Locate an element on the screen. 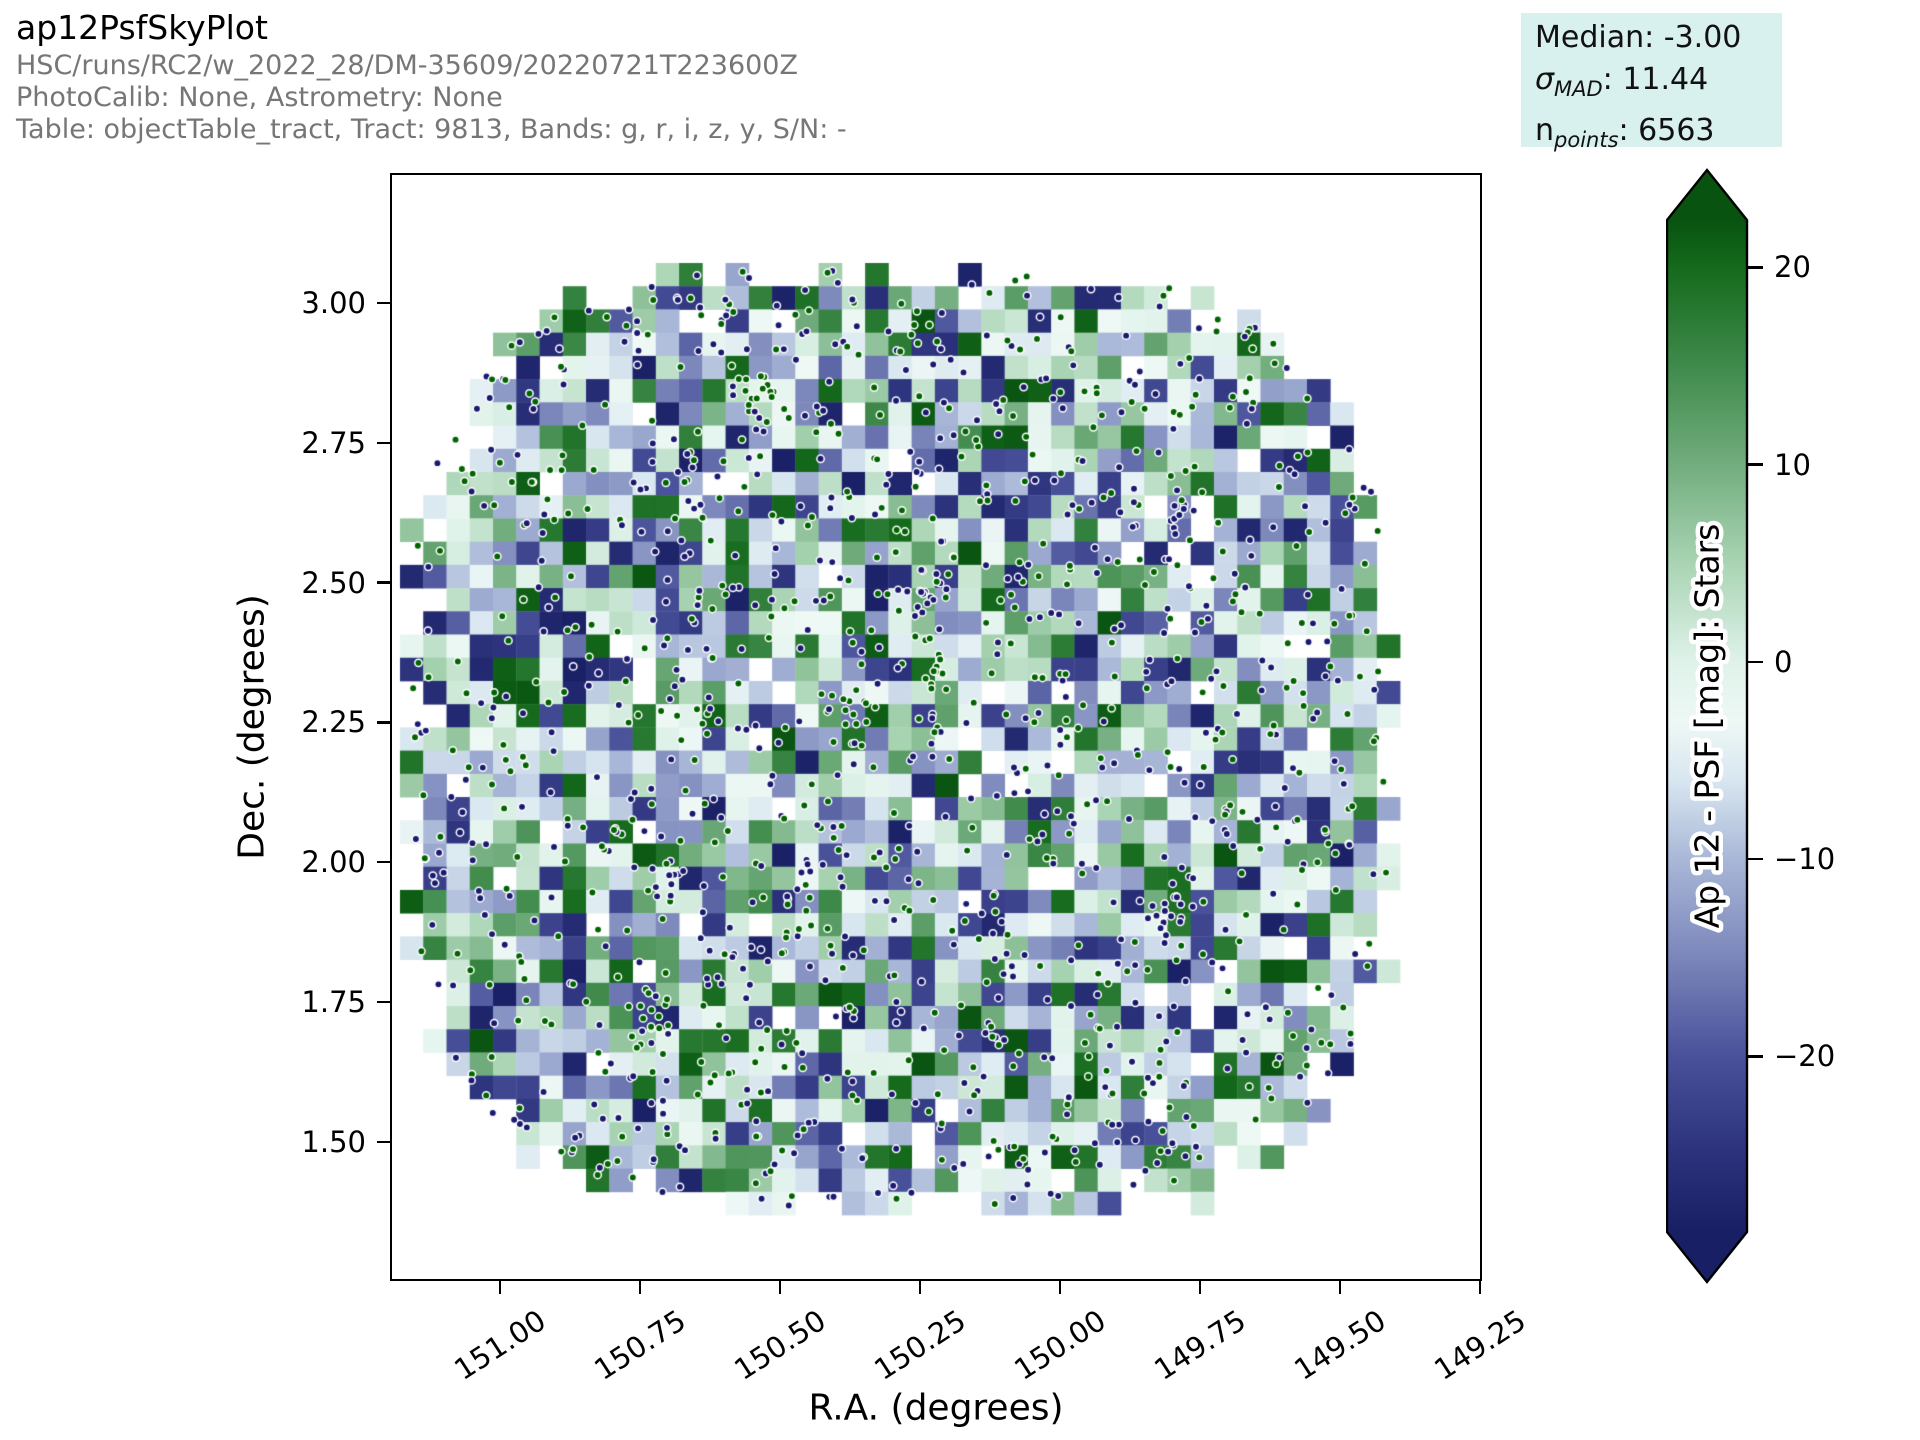  colorbar-label: Ap 12 - PSF [mag]: Stars is located at coordinates (1707, 726).